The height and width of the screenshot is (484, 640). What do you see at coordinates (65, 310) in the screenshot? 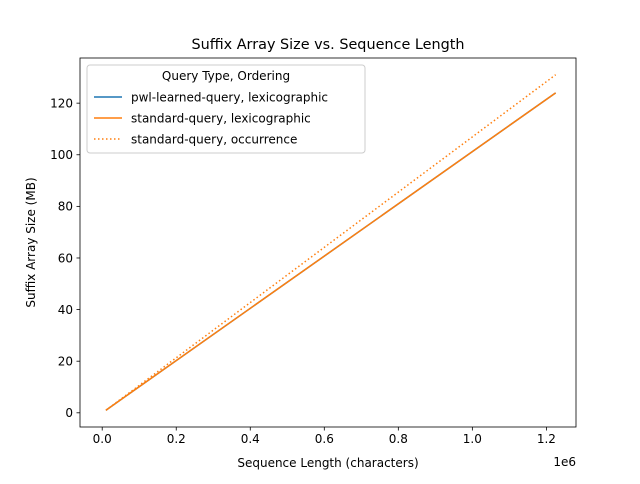
I see `y-tick-label-2: 40` at bounding box center [65, 310].